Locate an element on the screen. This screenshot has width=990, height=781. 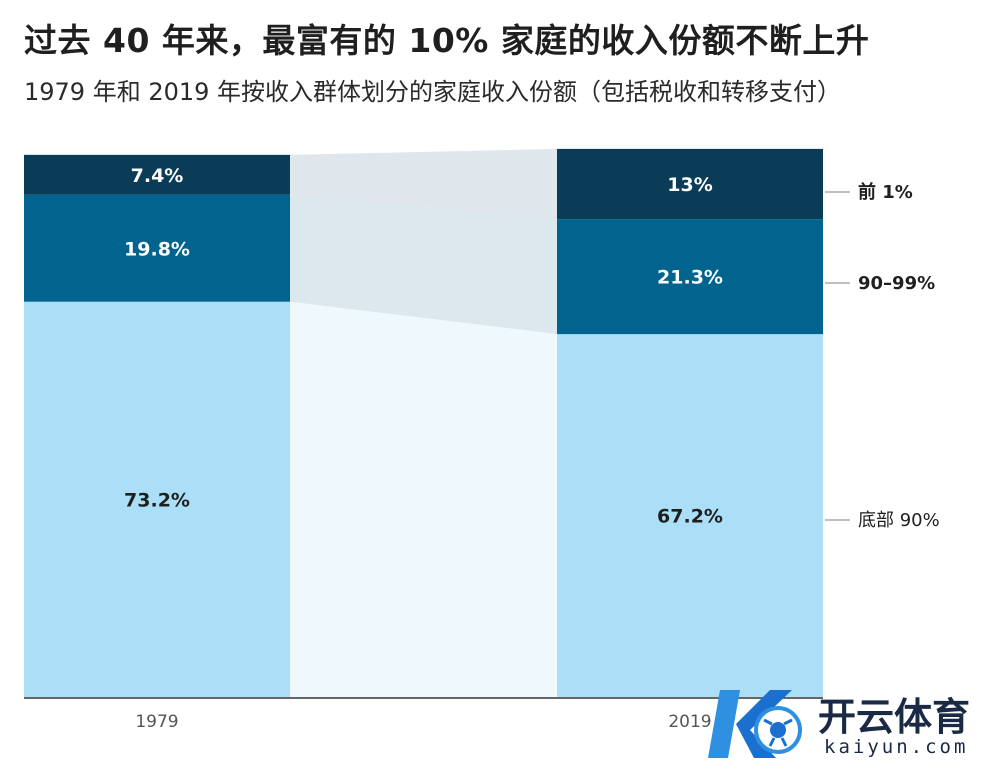
x-tick-label: 1979 is located at coordinates (156, 722).